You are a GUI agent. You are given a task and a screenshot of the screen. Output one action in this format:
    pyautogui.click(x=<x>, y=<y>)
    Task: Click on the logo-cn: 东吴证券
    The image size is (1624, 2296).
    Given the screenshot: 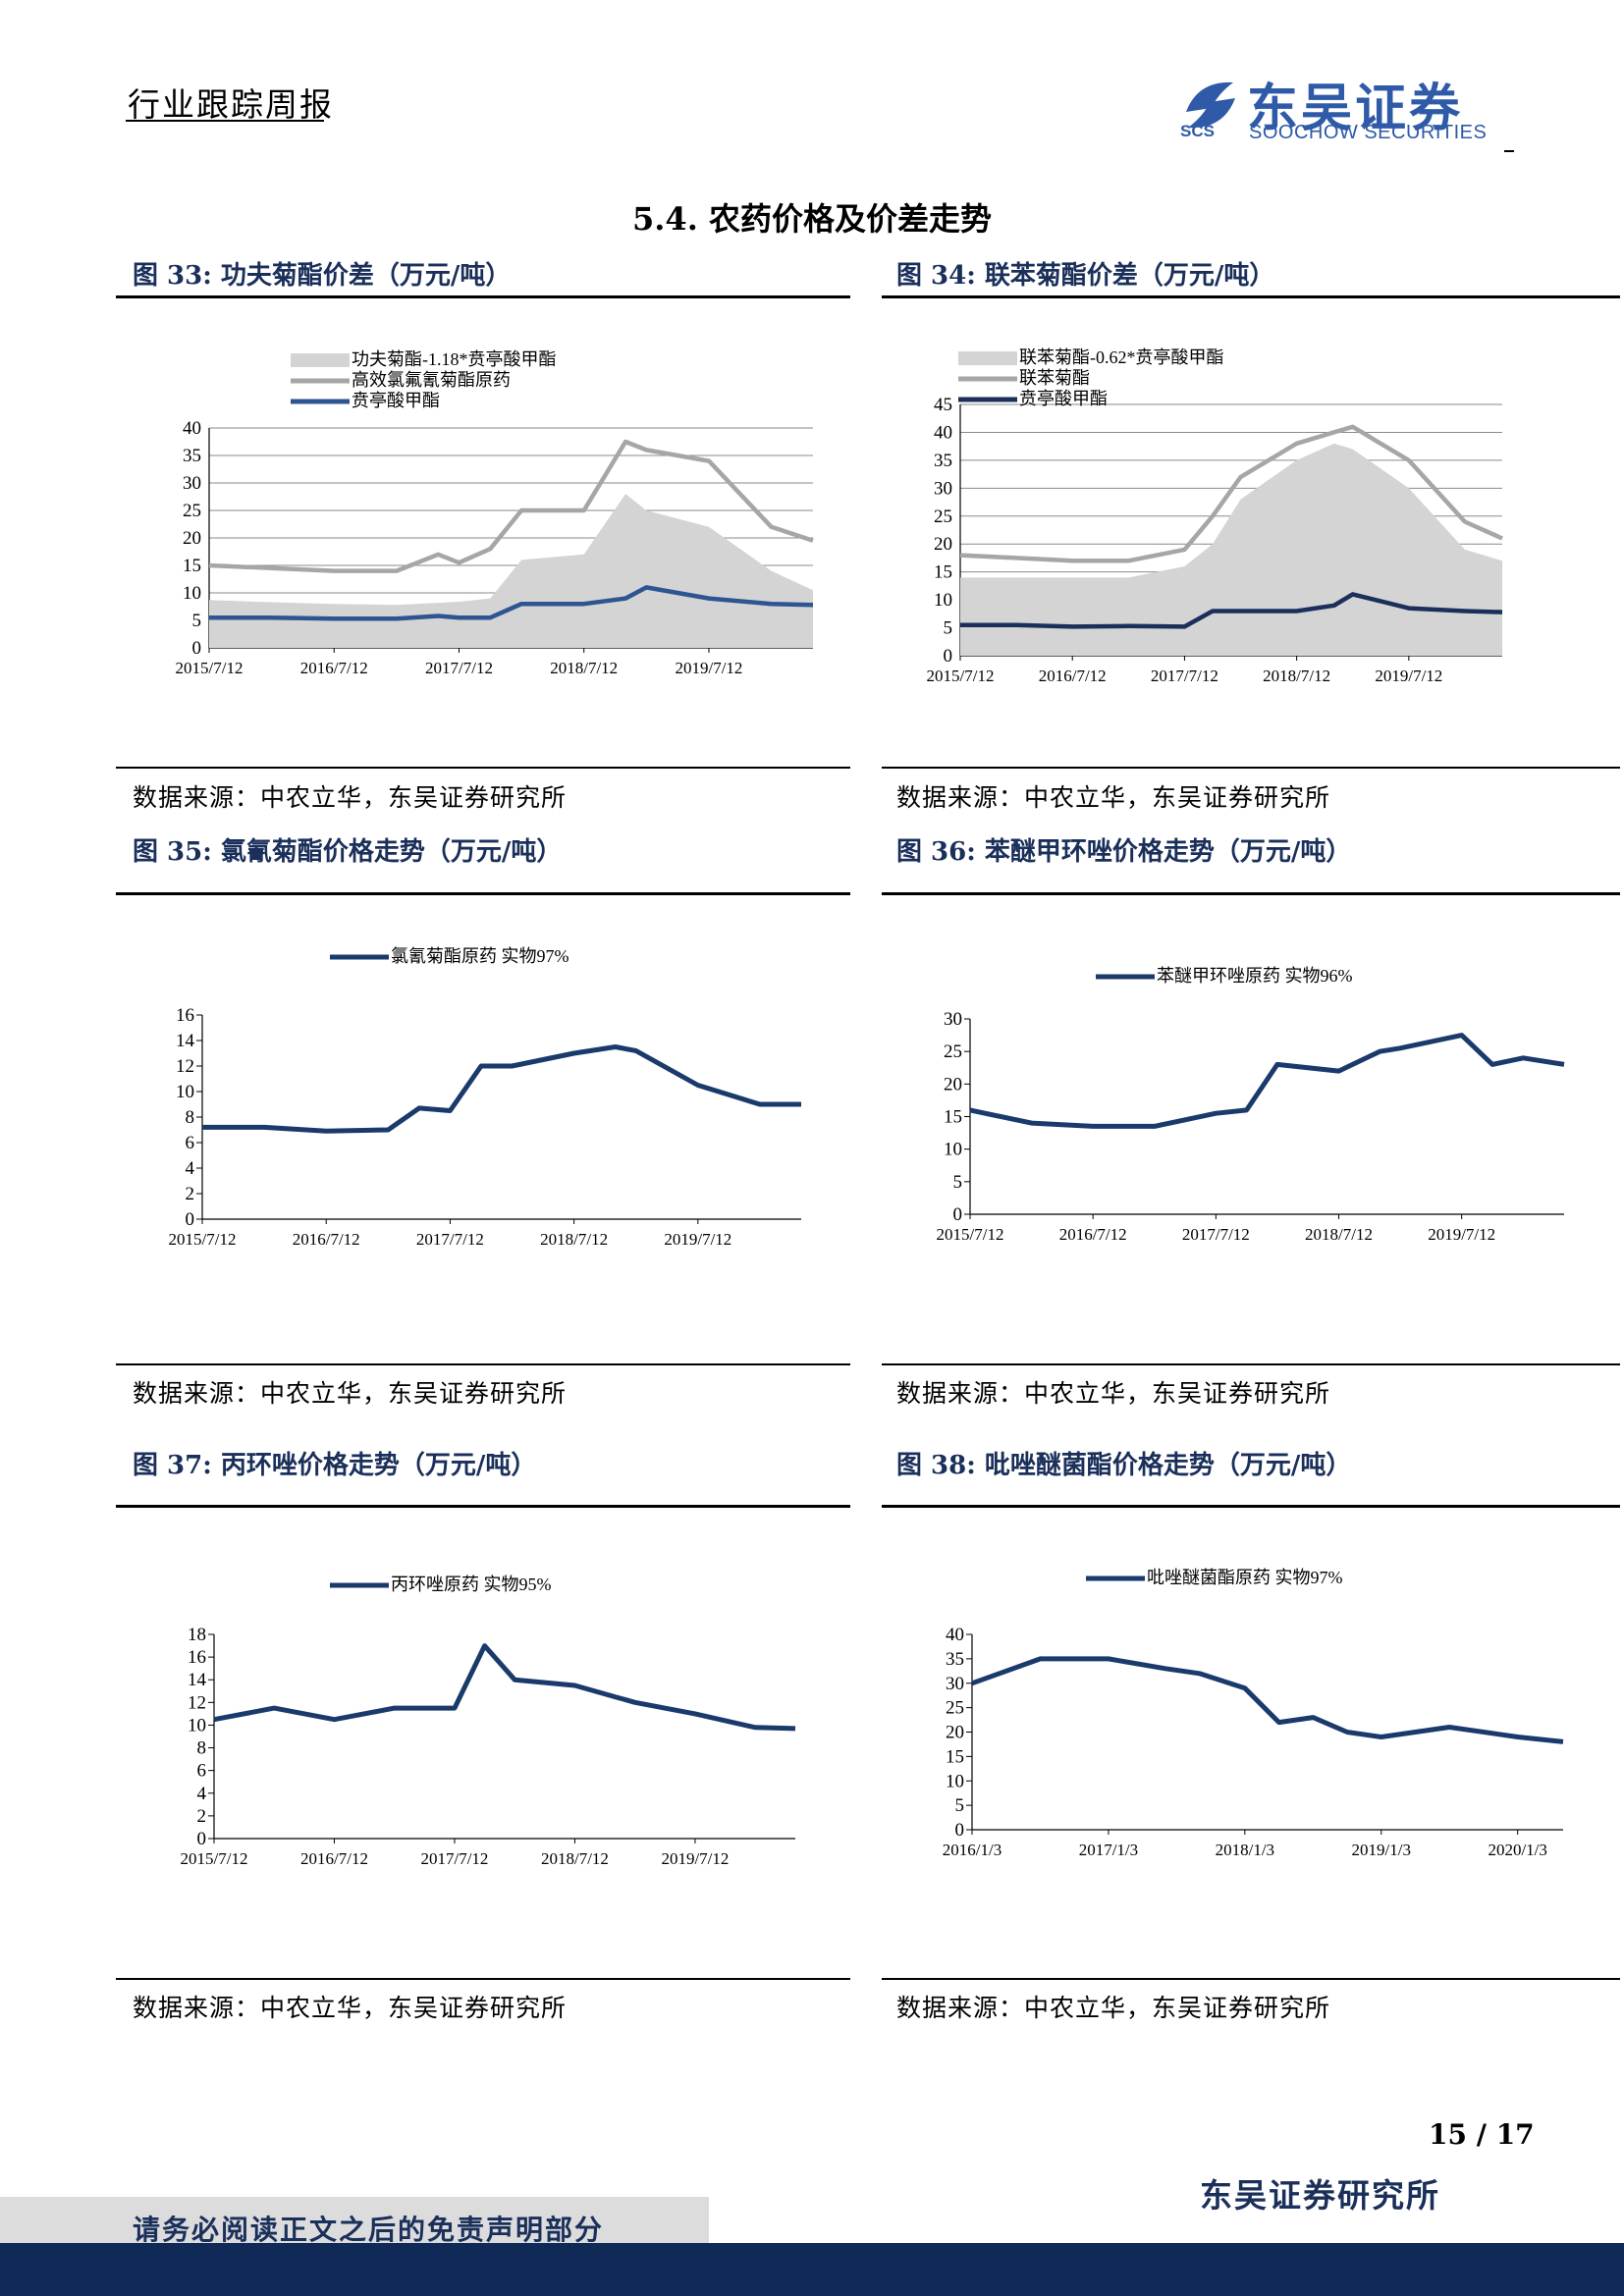 What is the action you would take?
    pyautogui.click(x=1355, y=109)
    